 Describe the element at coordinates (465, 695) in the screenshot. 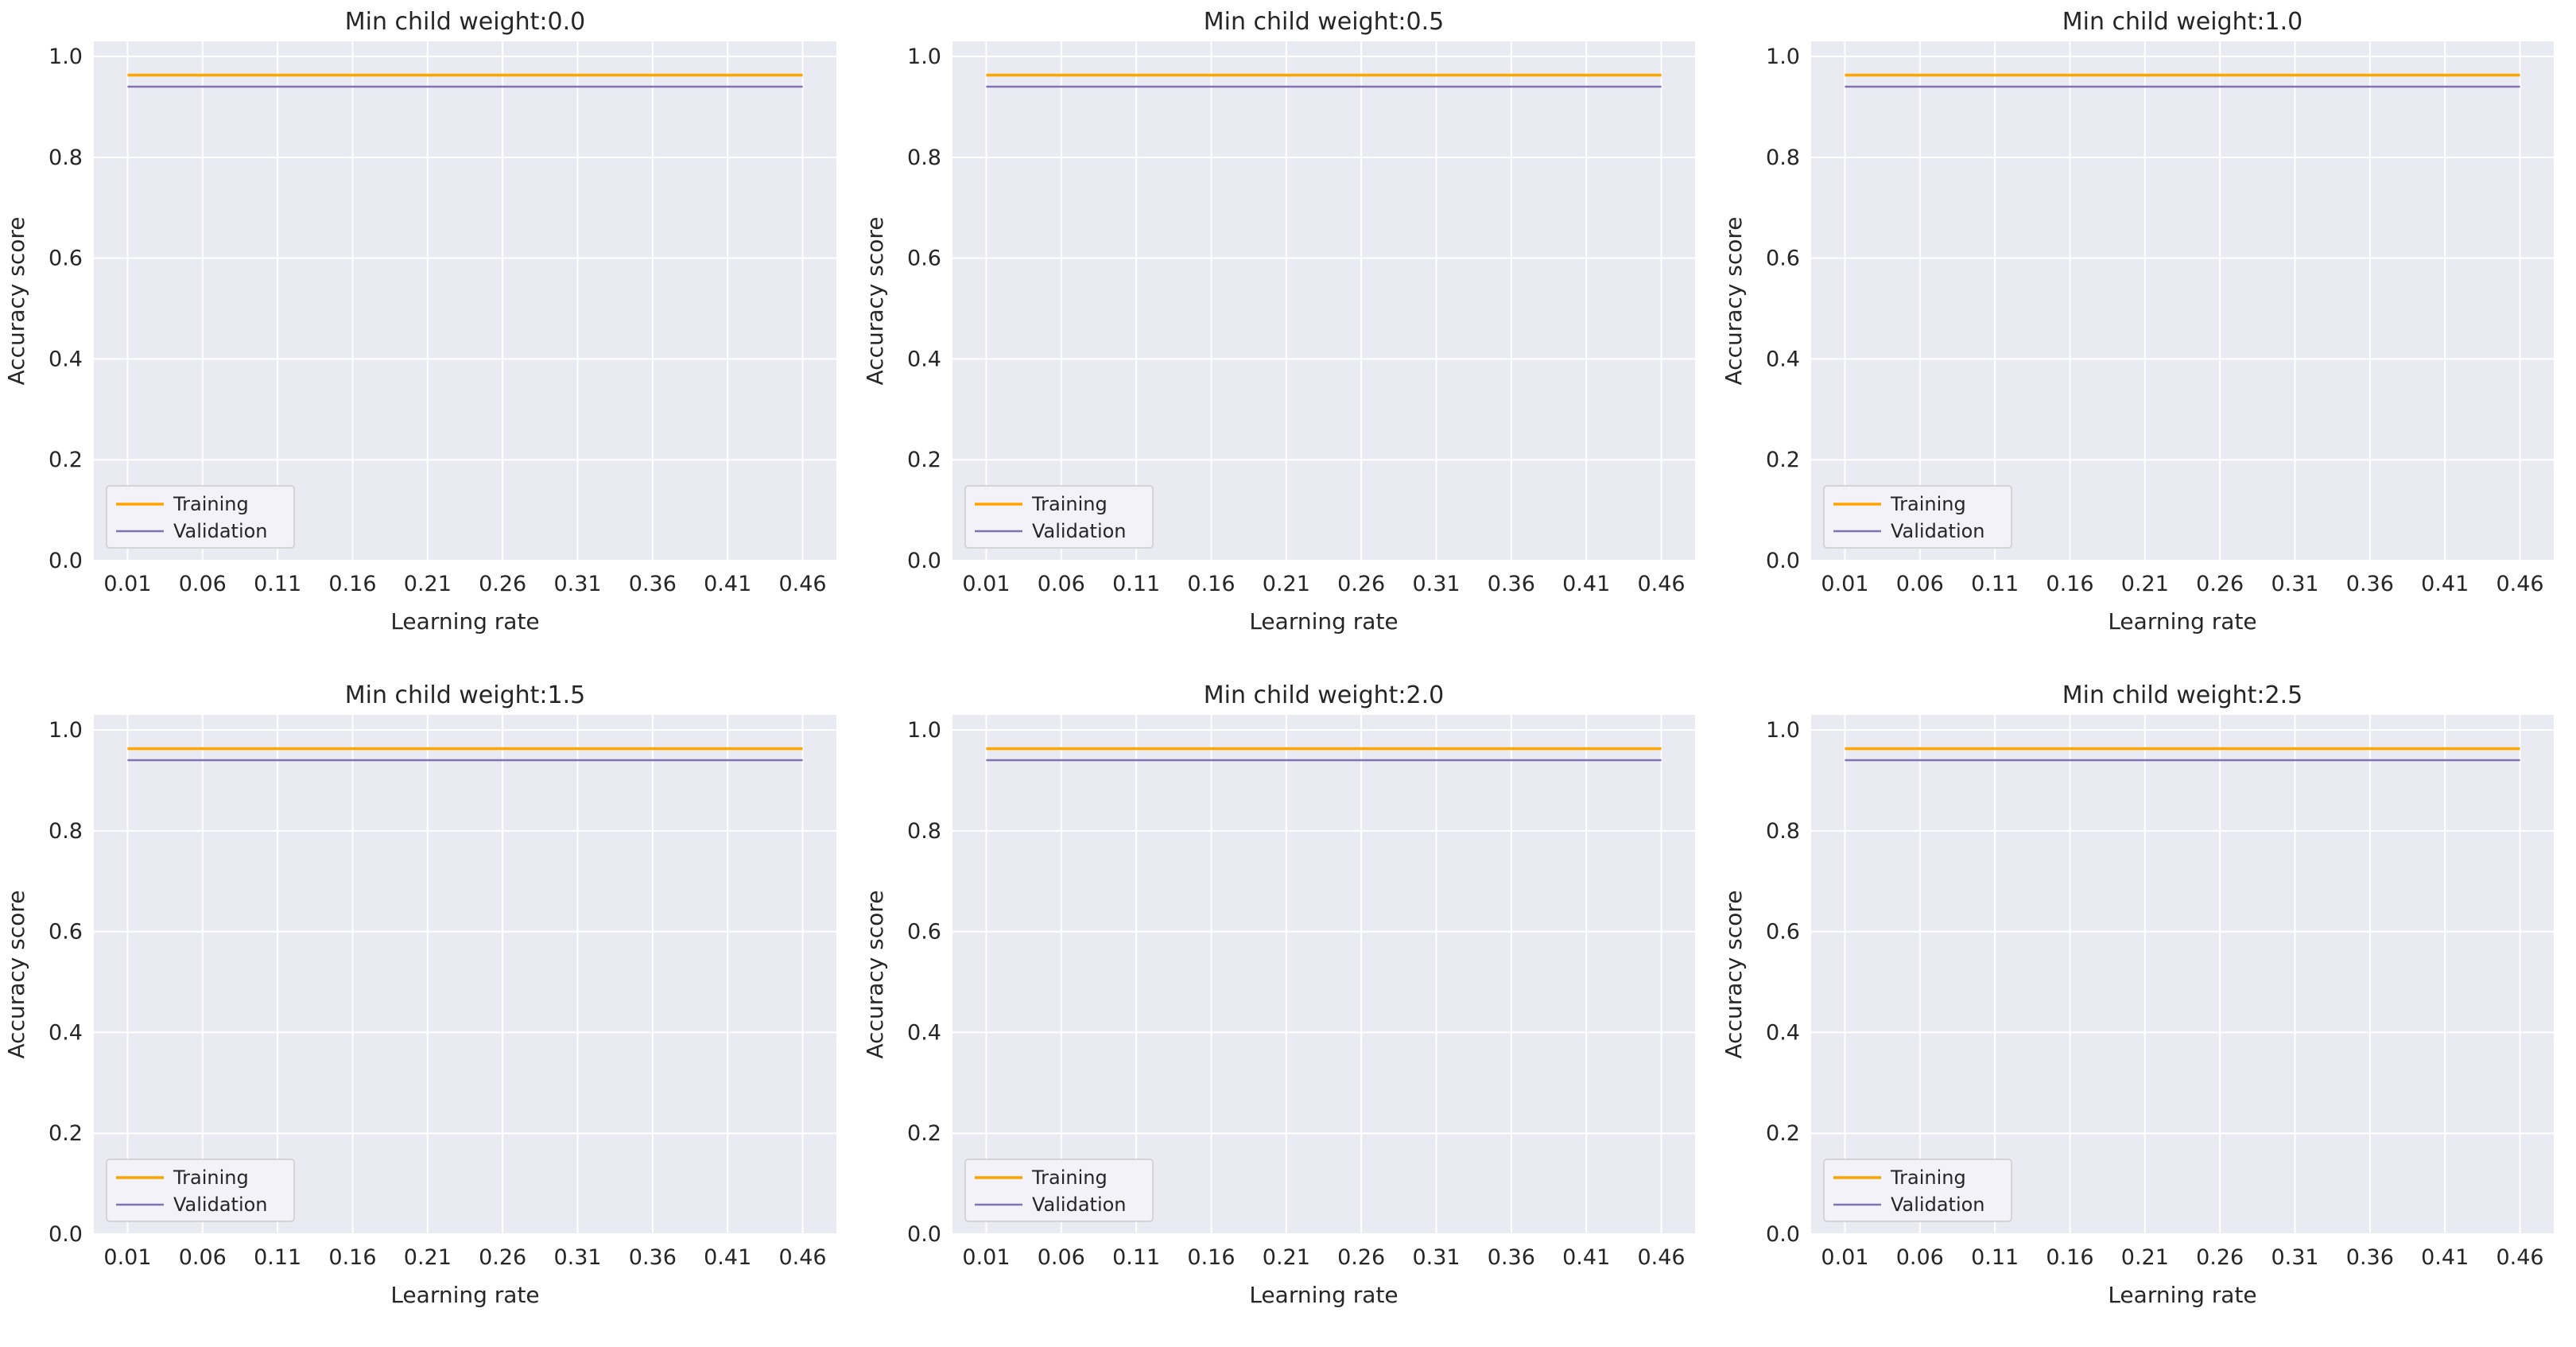

I see `chart-title: Min child weight:1.5` at that location.